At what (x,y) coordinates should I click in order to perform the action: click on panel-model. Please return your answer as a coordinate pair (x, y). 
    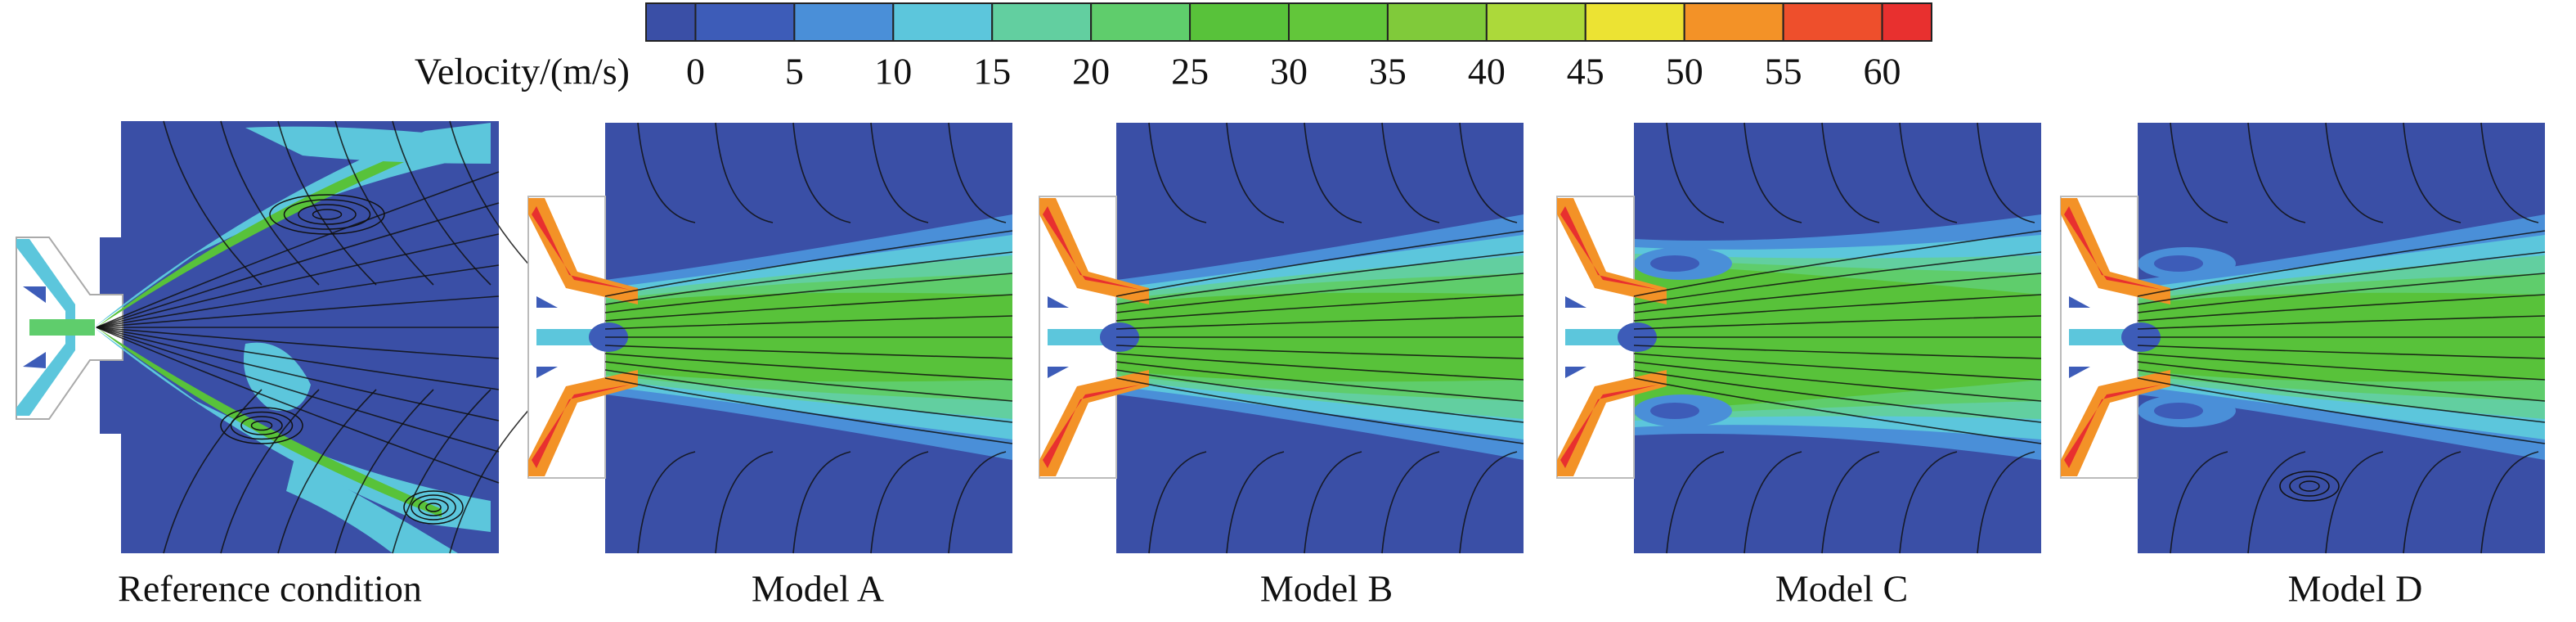
    Looking at the image, I should click on (1281, 338).